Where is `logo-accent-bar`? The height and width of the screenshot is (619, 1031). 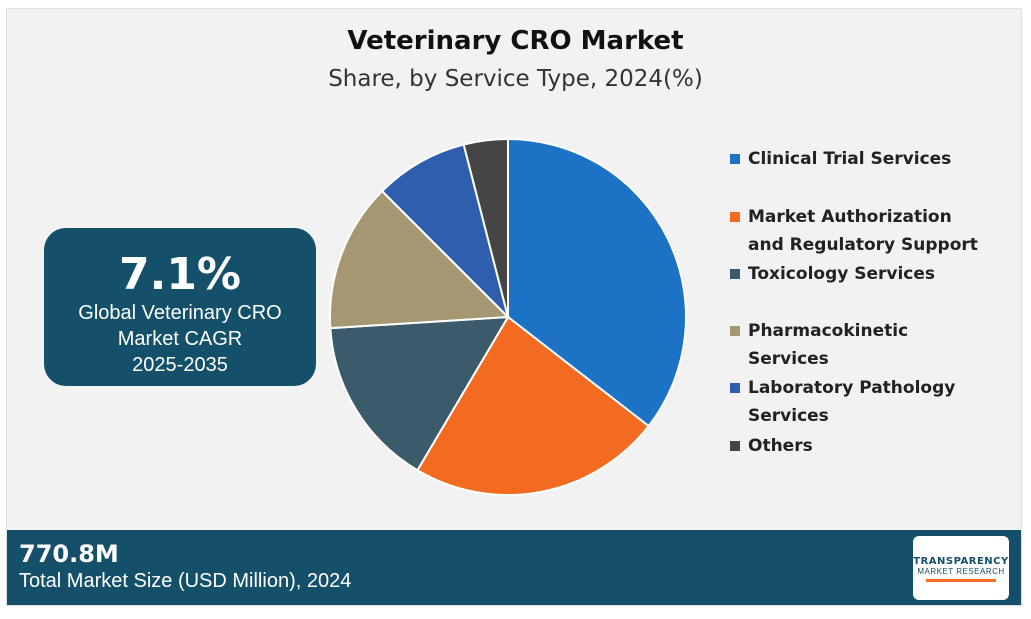 logo-accent-bar is located at coordinates (961, 580).